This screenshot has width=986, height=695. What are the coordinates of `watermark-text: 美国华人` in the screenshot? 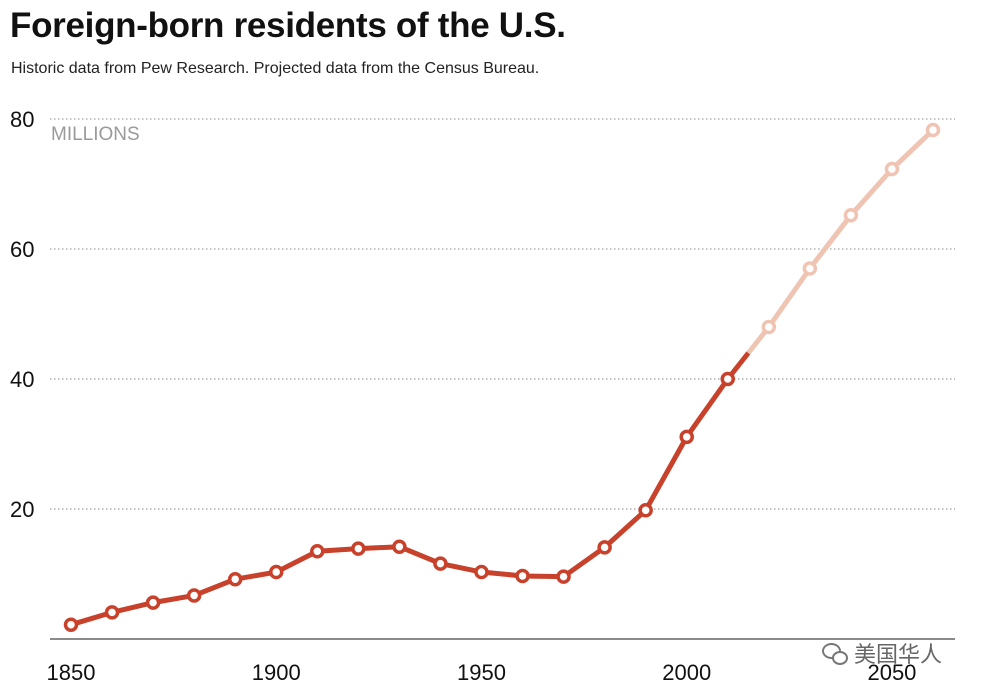 It's located at (898, 655).